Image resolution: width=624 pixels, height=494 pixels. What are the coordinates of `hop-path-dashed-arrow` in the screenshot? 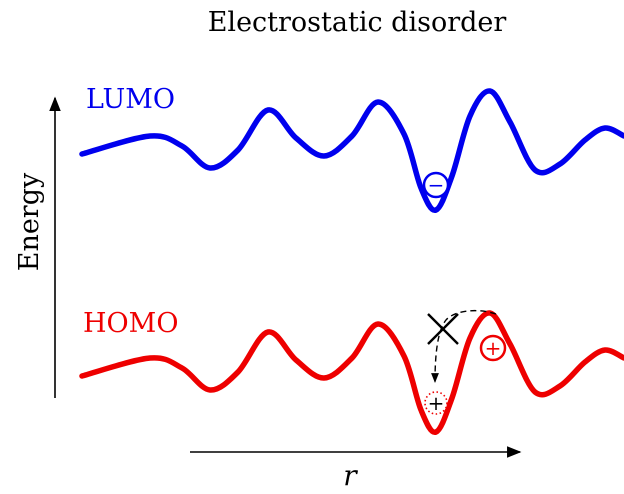 It's located at (464, 346).